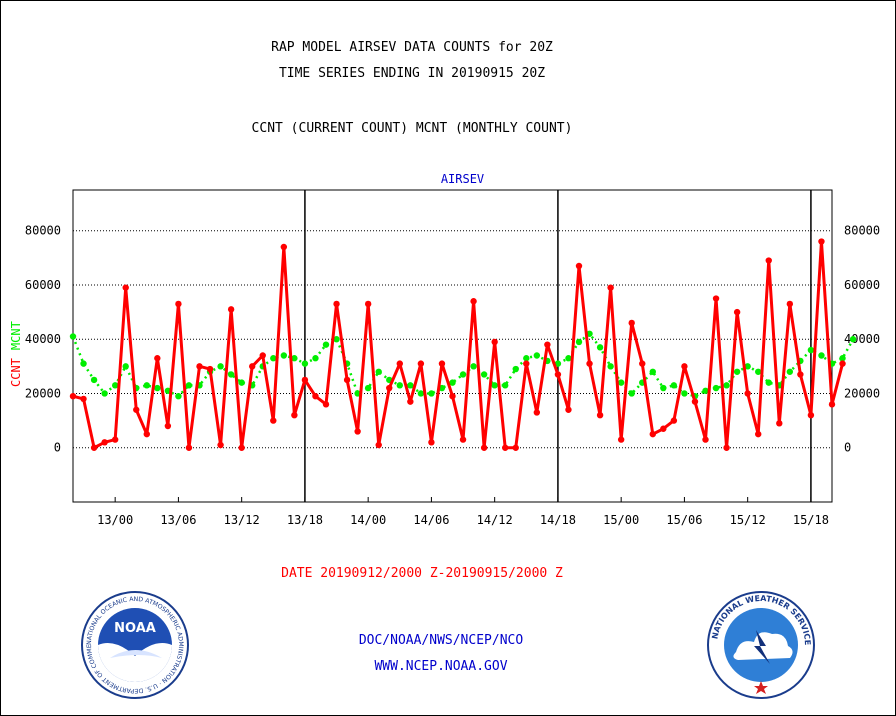 The width and height of the screenshot is (896, 716). What do you see at coordinates (862, 393) in the screenshot?
I see `y-tick-label-right: 20000` at bounding box center [862, 393].